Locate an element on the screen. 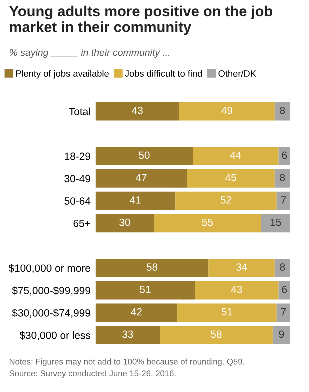 Image resolution: width=309 pixels, height=392 pixels. data-label: 55 is located at coordinates (208, 222).